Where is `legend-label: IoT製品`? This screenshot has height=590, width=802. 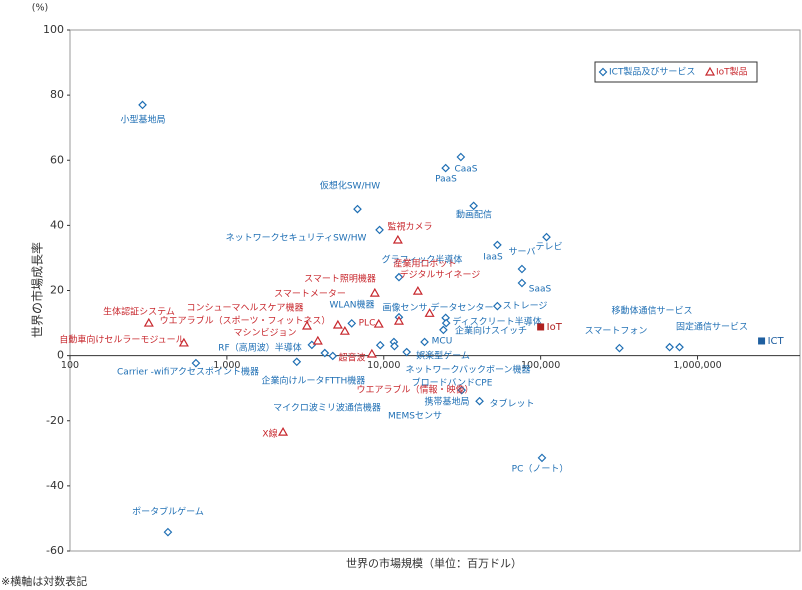 legend-label: IoT製品 is located at coordinates (732, 72).